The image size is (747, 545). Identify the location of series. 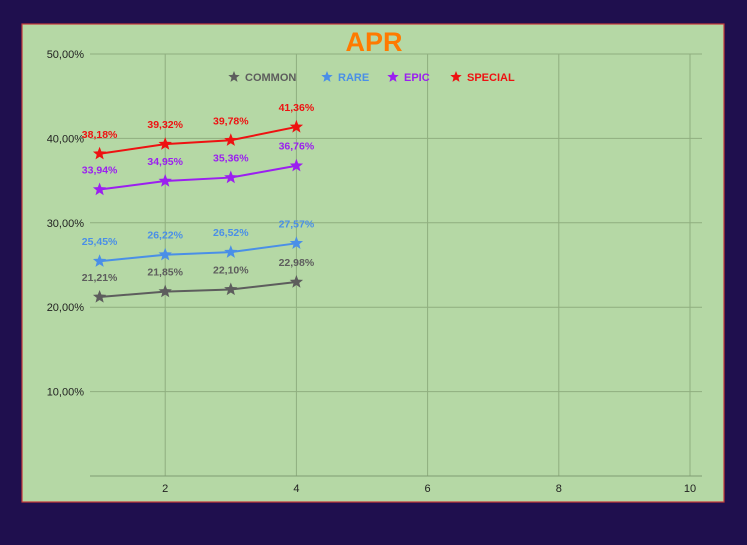
(198, 211).